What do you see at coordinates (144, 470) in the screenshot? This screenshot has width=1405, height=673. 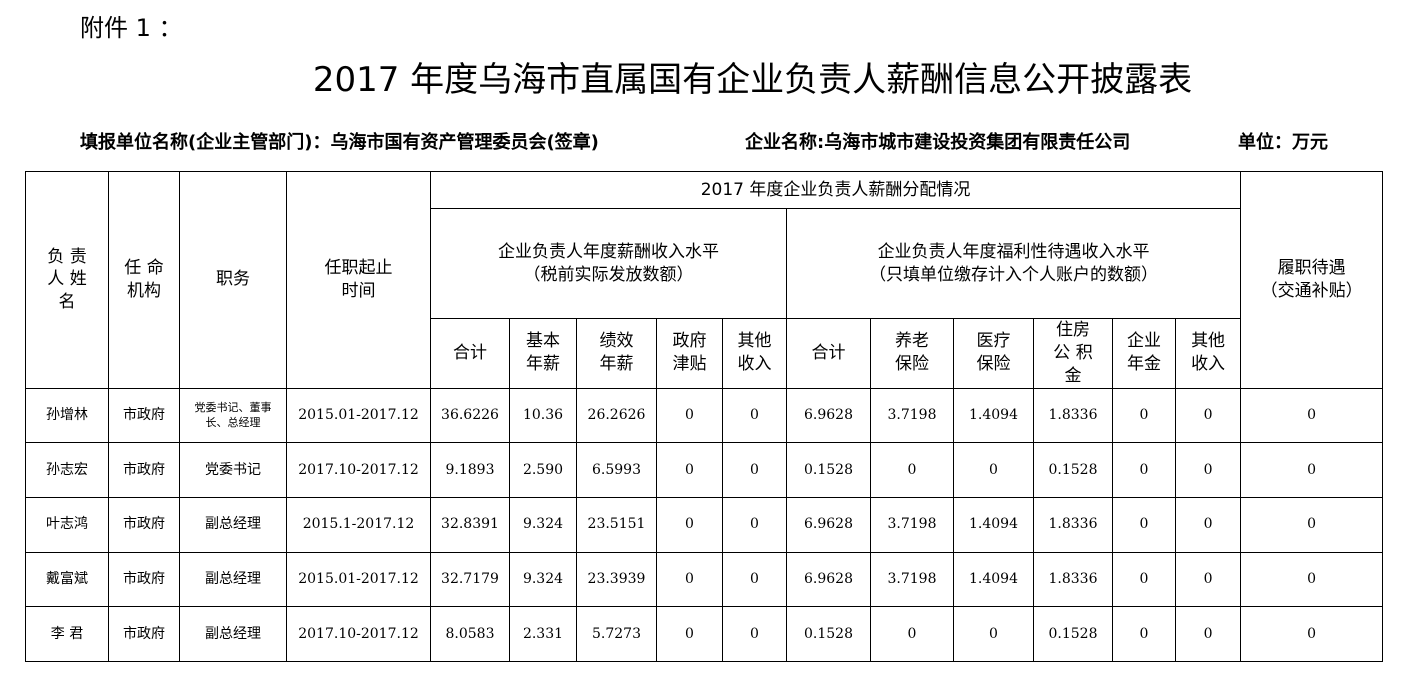 I see `cell-1-1: 市政府` at bounding box center [144, 470].